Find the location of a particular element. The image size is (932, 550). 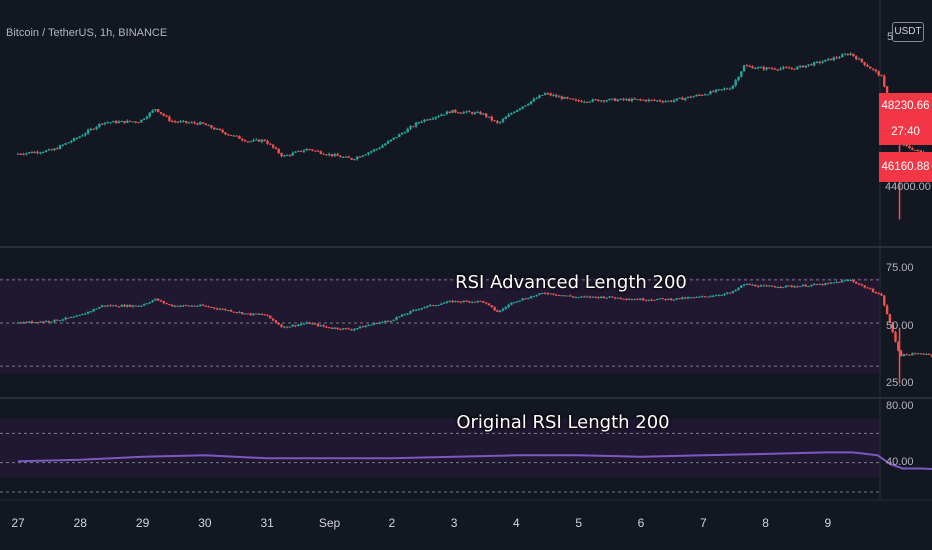

price-tick-44000: 44000.00 is located at coordinates (908, 187).